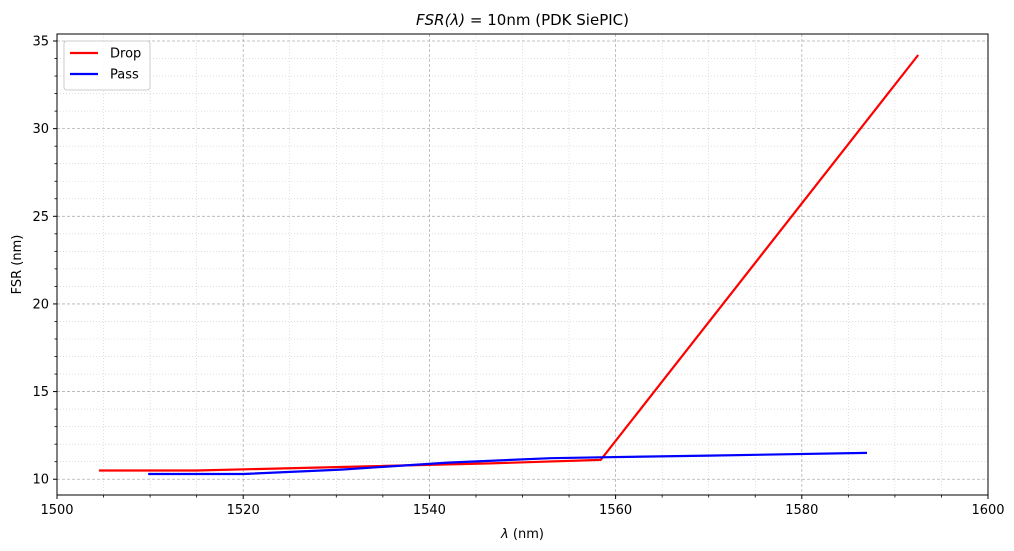 This screenshot has width=1014, height=551. What do you see at coordinates (124, 75) in the screenshot?
I see `legend-label-pass: Pass` at bounding box center [124, 75].